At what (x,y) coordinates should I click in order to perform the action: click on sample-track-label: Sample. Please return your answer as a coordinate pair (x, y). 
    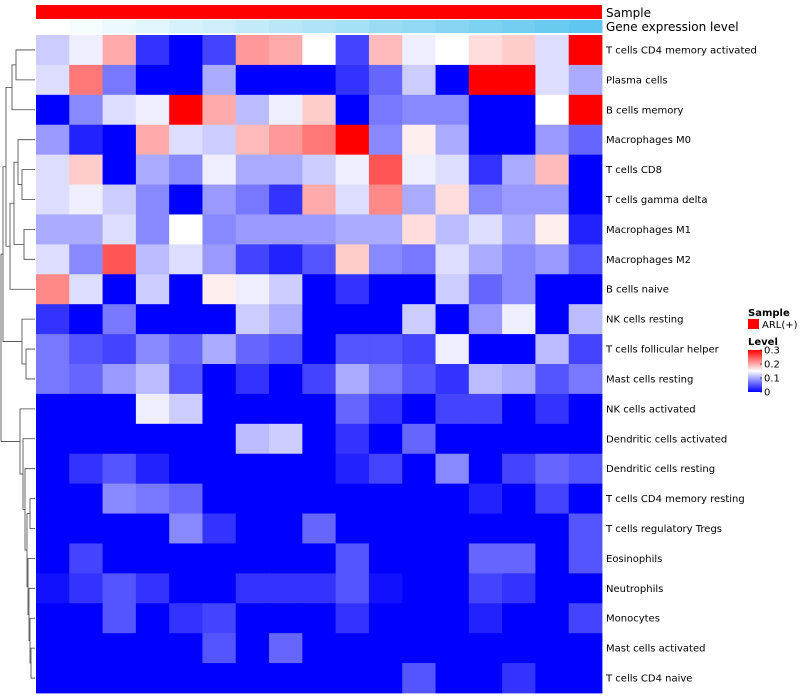
    Looking at the image, I should click on (628, 13).